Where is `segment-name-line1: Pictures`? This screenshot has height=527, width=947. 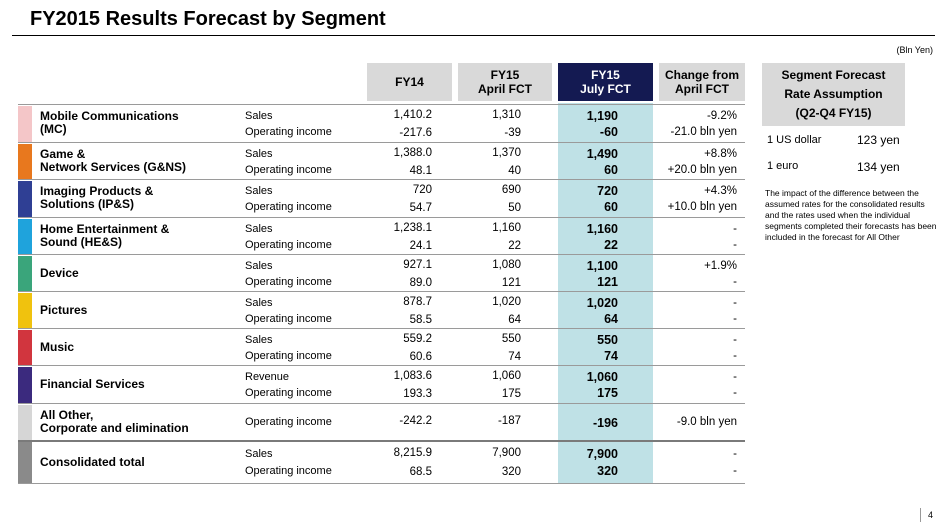
segment-name-line1: Pictures is located at coordinates (64, 309).